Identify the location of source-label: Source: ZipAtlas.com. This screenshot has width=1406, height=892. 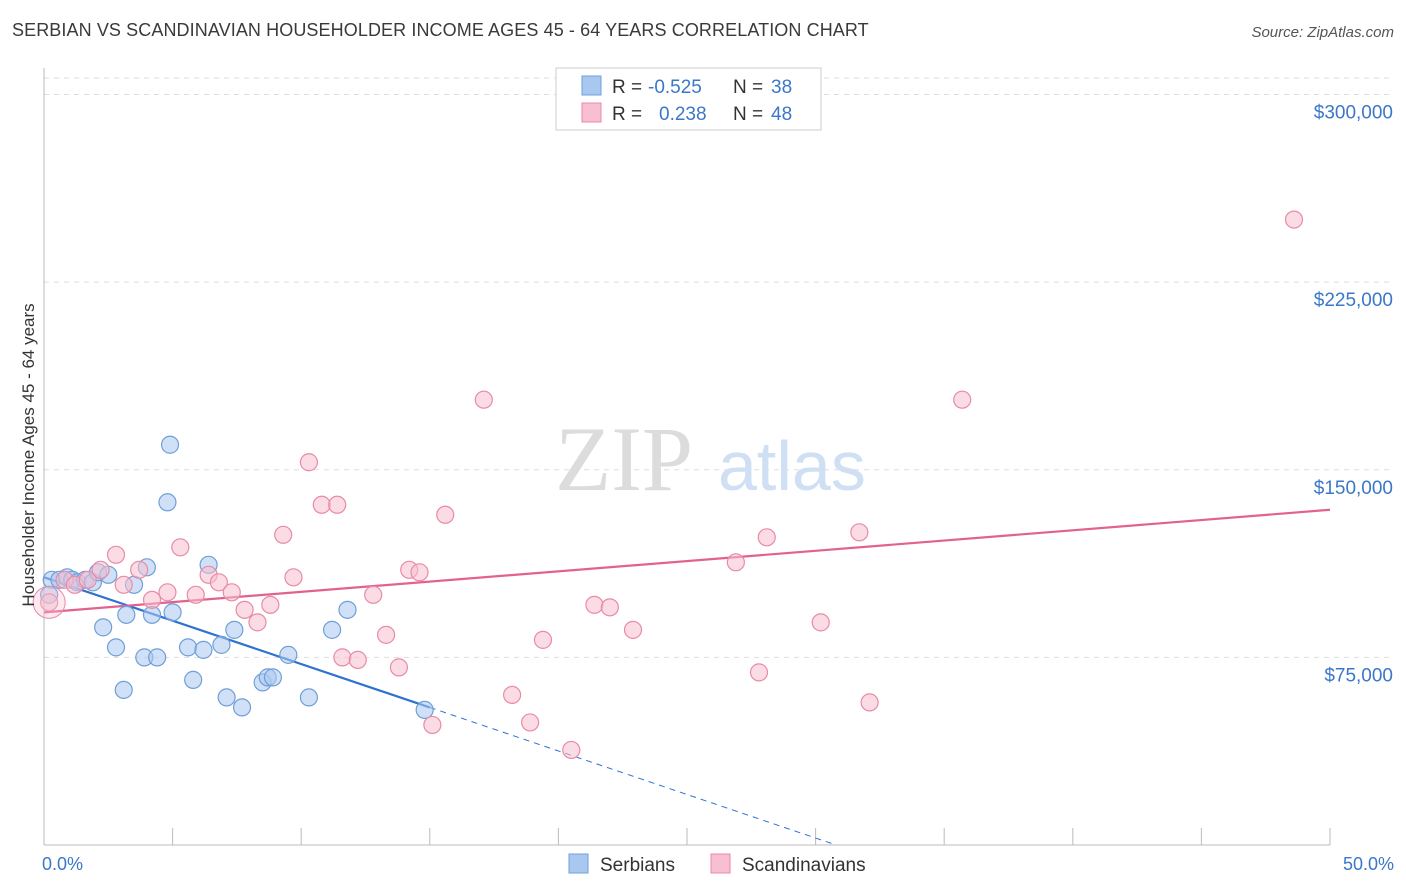
(1322, 32).